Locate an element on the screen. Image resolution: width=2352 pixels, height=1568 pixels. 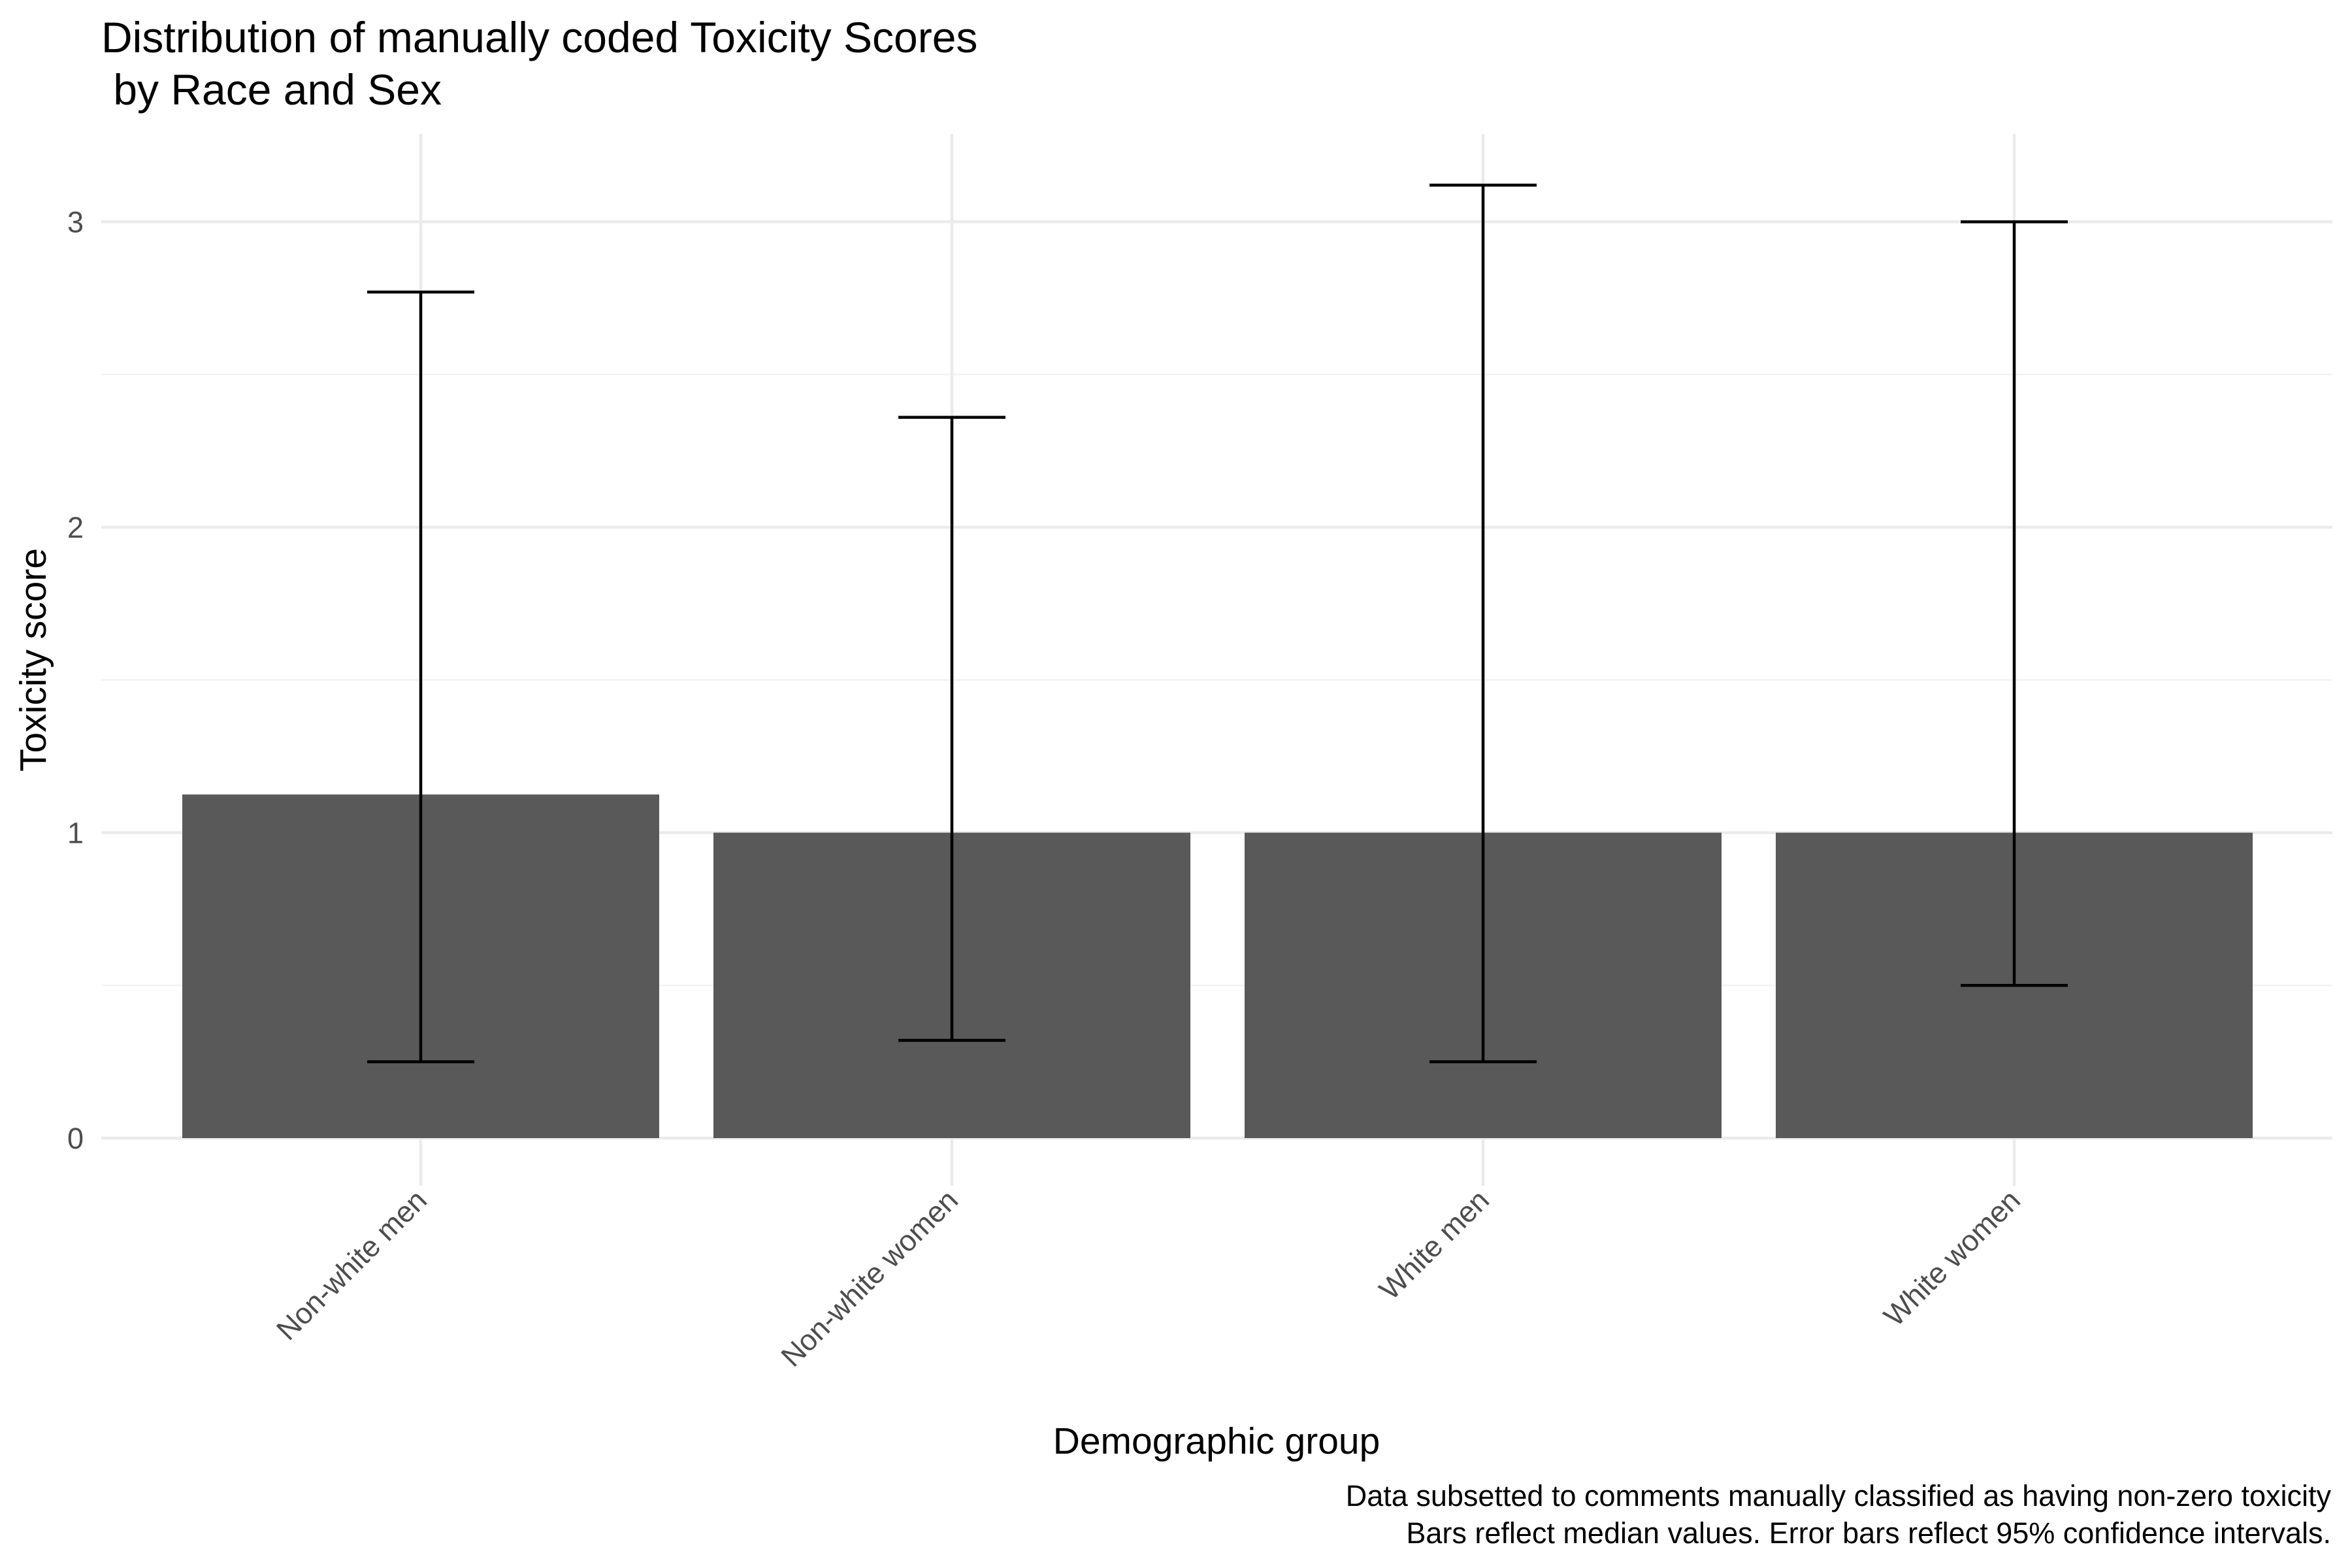
x-tick-label: White women is located at coordinates (1952, 1258).